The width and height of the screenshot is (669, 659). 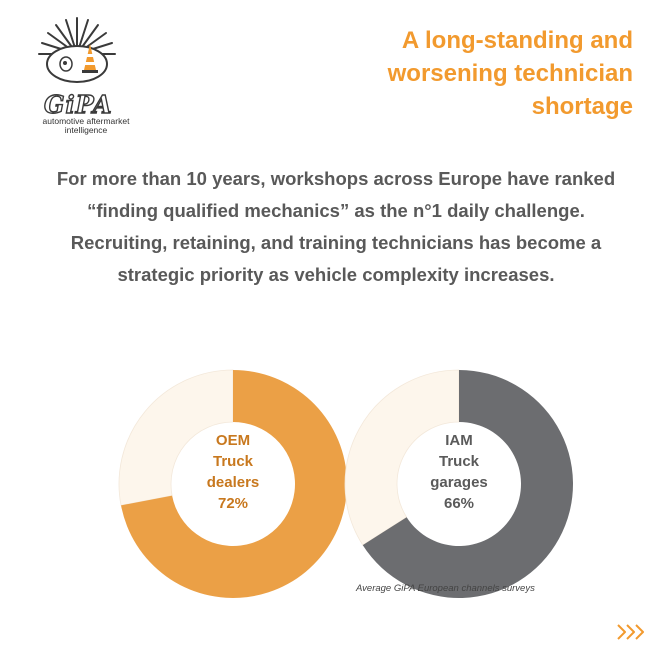 I want to click on logo-tagline-line2: intelligence, so click(x=86, y=130).